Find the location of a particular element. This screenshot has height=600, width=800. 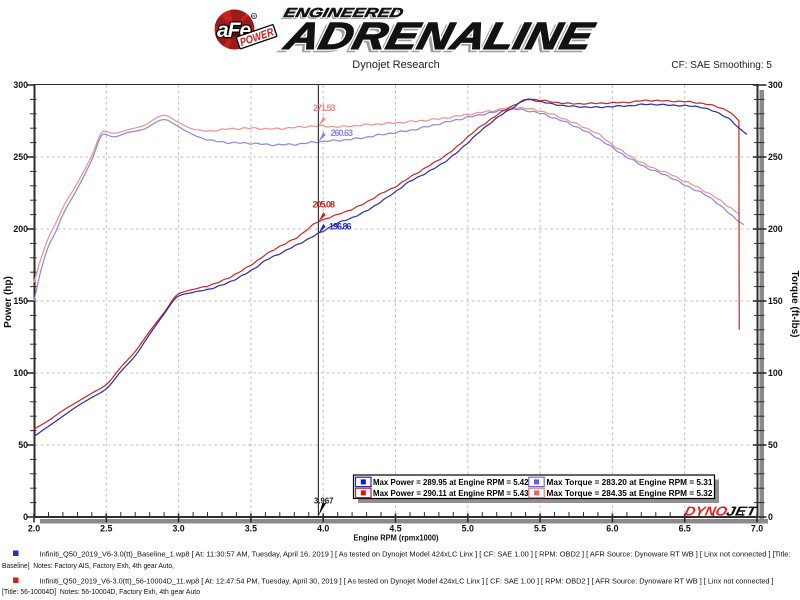

svg-text: 3.967 is located at coordinates (324, 501).